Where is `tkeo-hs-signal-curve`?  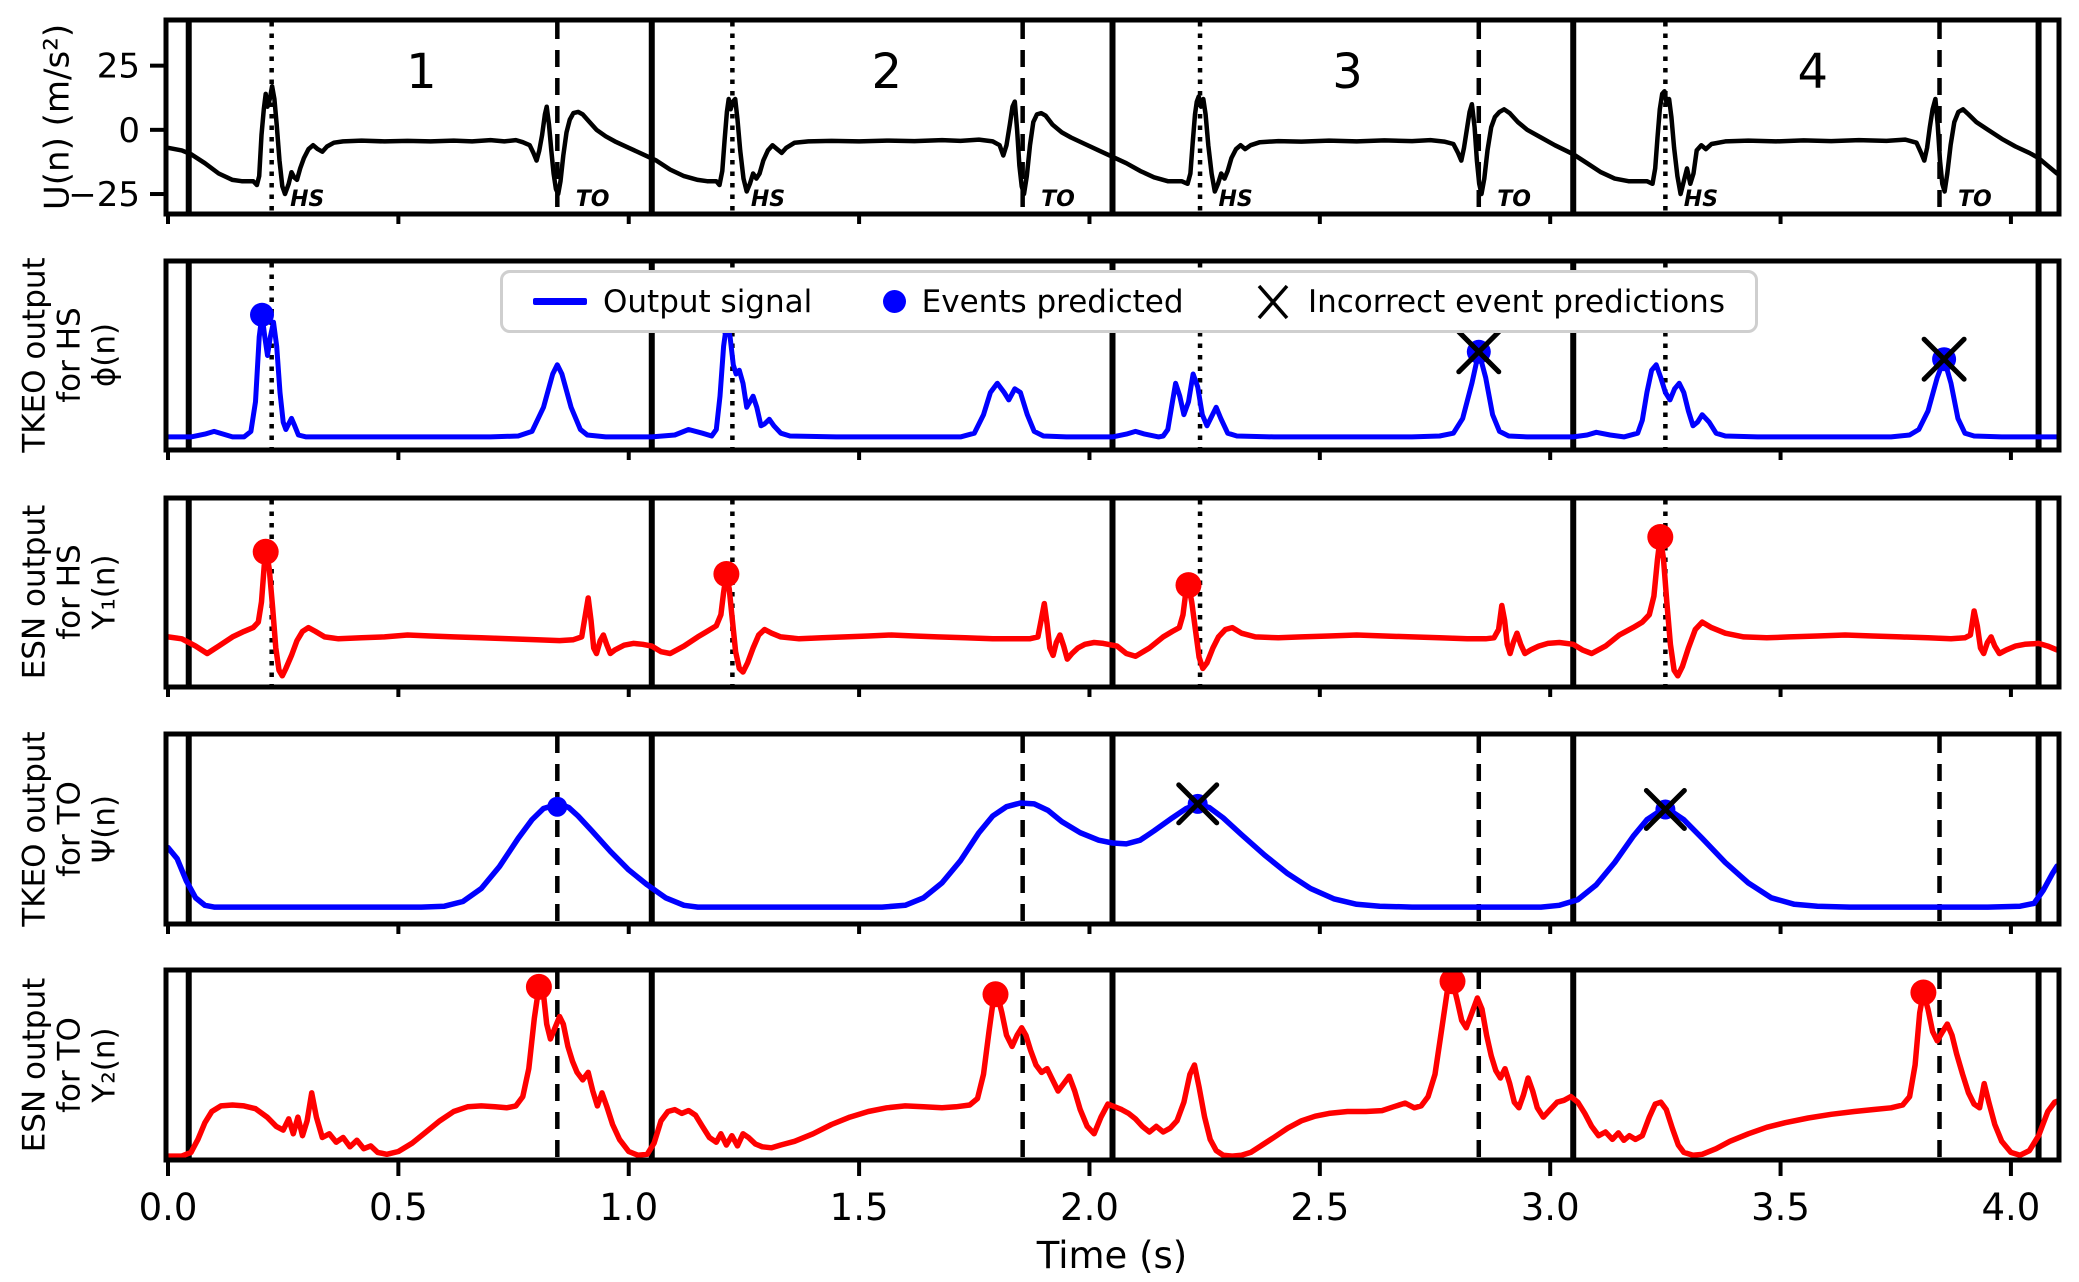
tkeo-hs-signal-curve is located at coordinates (1112, 376).